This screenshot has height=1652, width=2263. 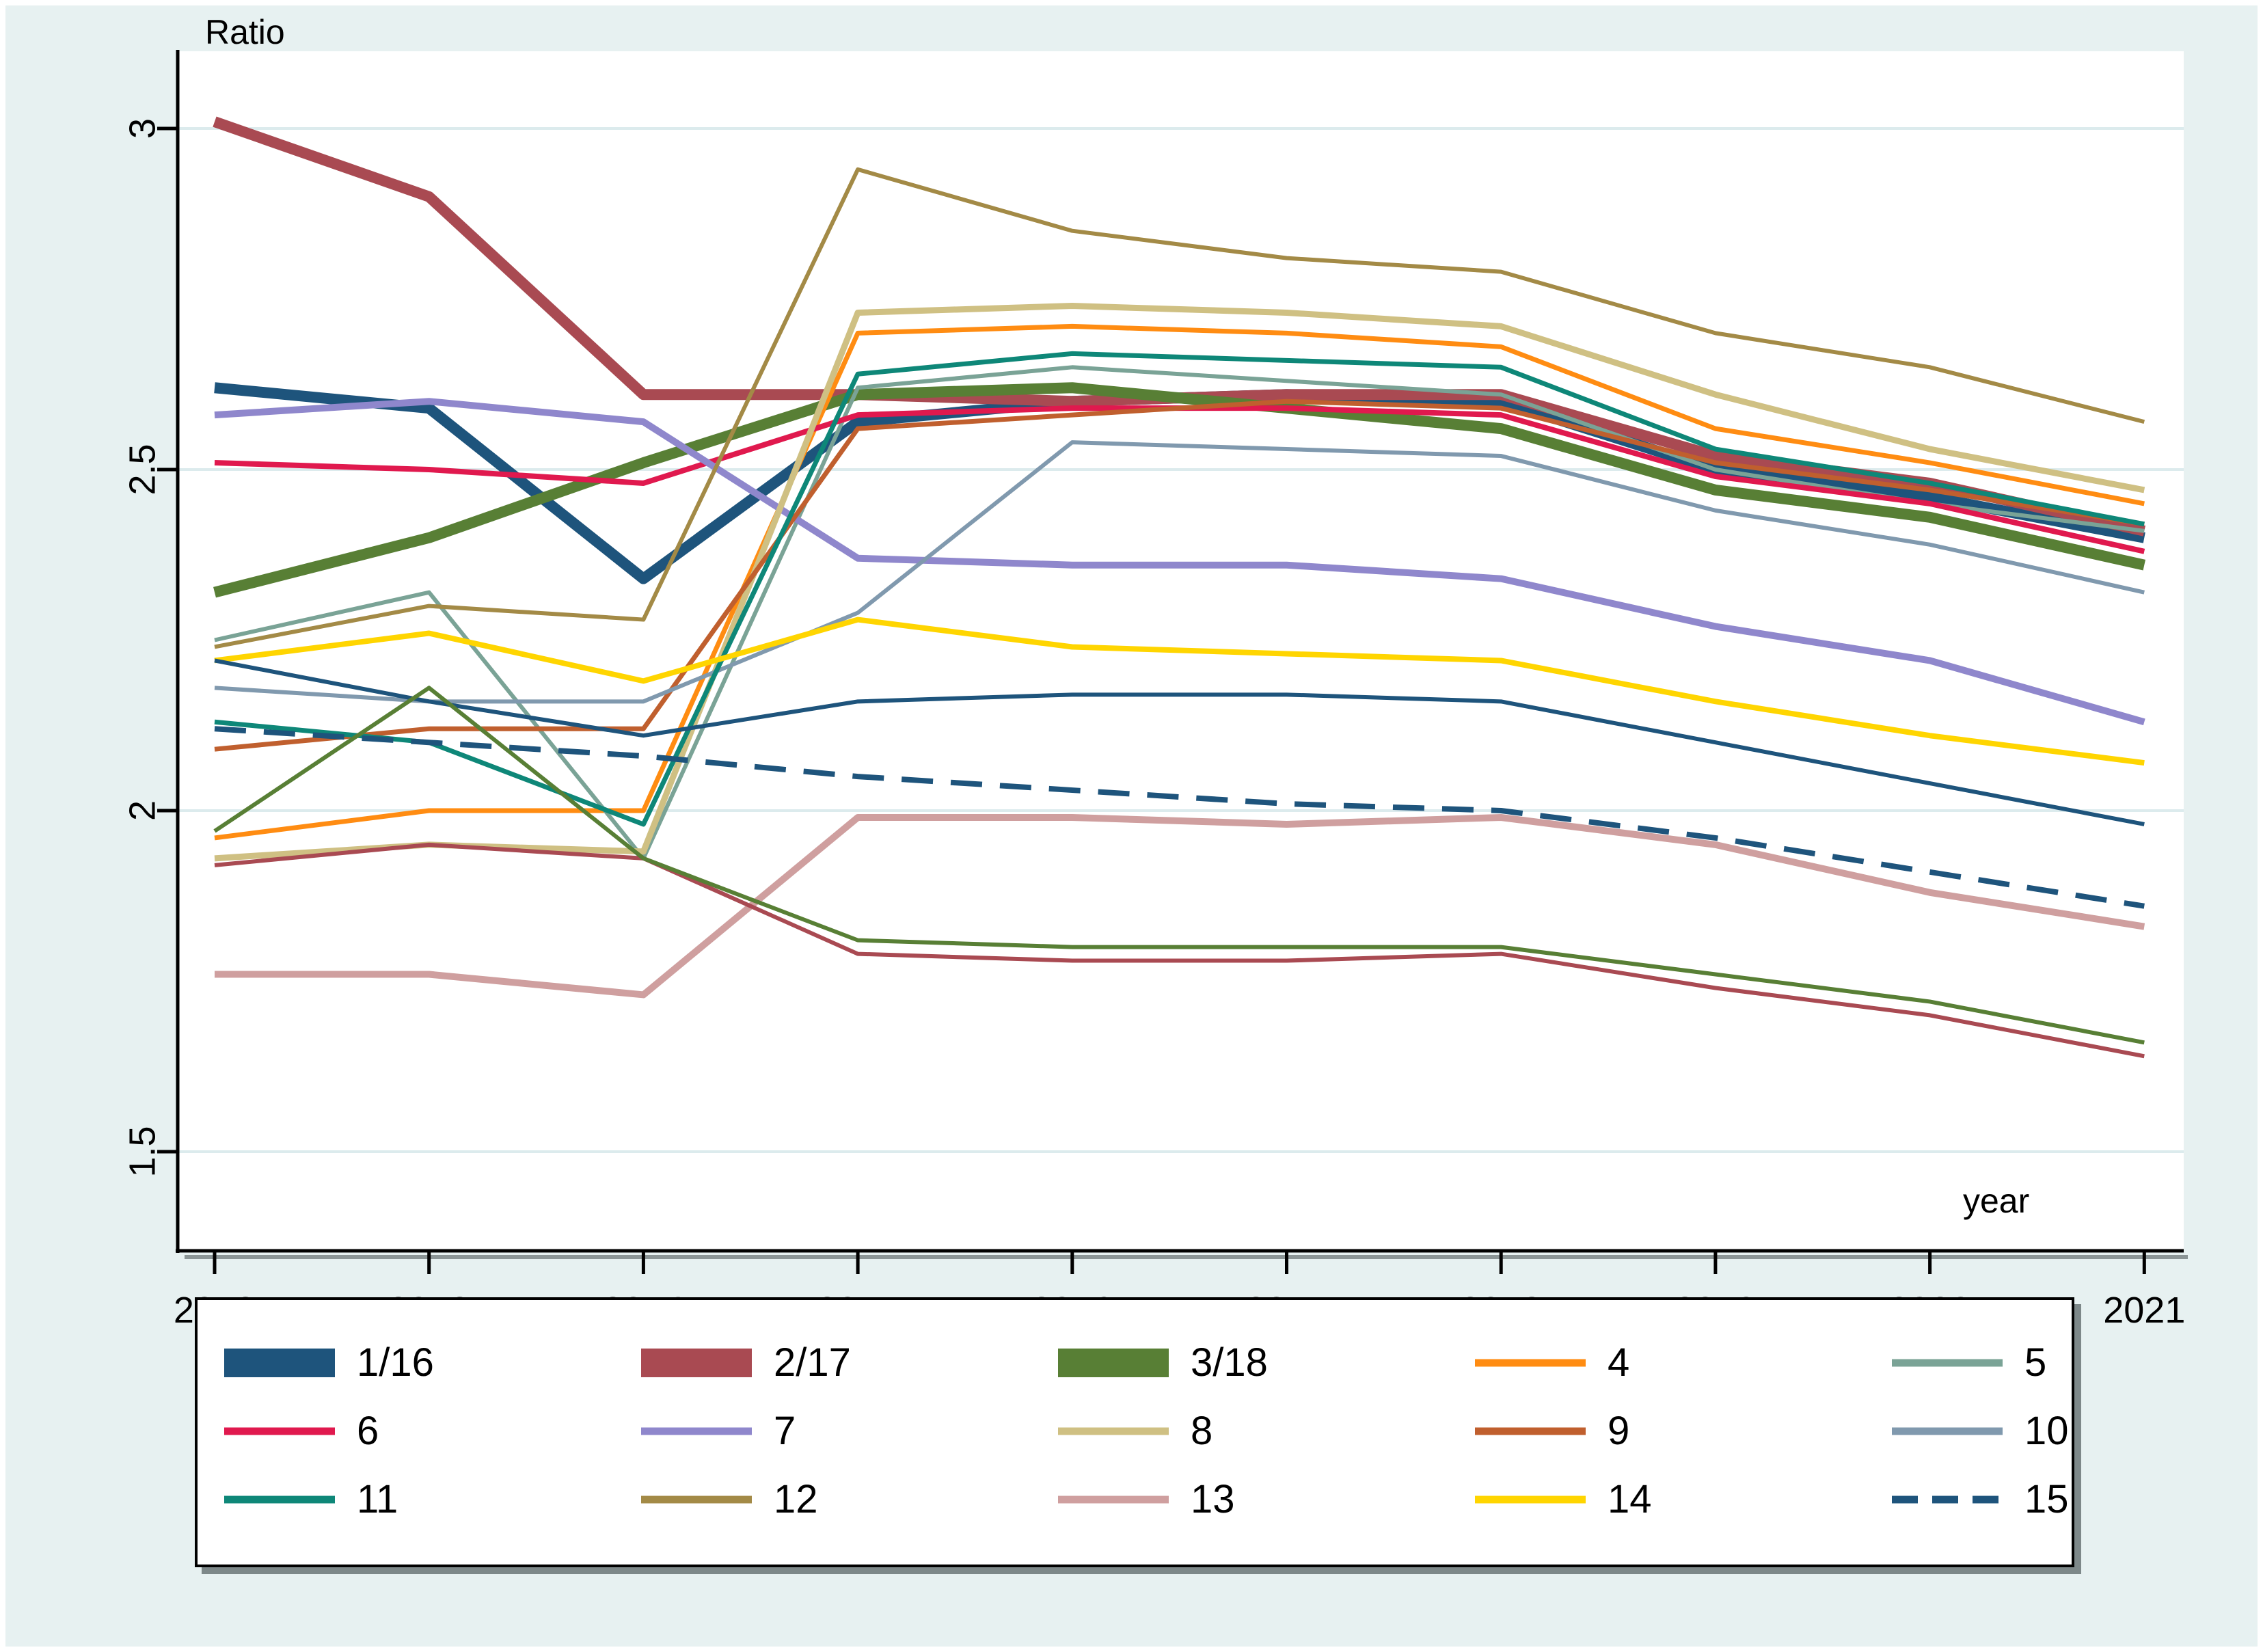 I want to click on legend-item-3-18: 3/18, so click(x=1263, y=1363).